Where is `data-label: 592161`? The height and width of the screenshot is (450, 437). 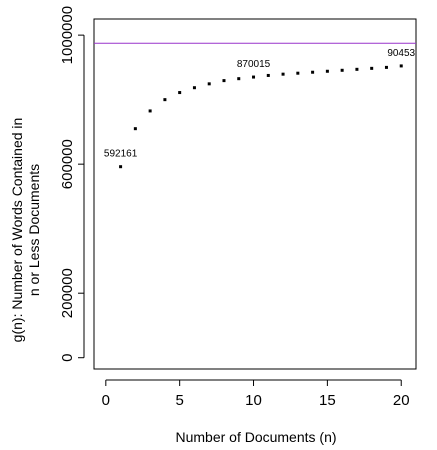
data-label: 592161 is located at coordinates (121, 154).